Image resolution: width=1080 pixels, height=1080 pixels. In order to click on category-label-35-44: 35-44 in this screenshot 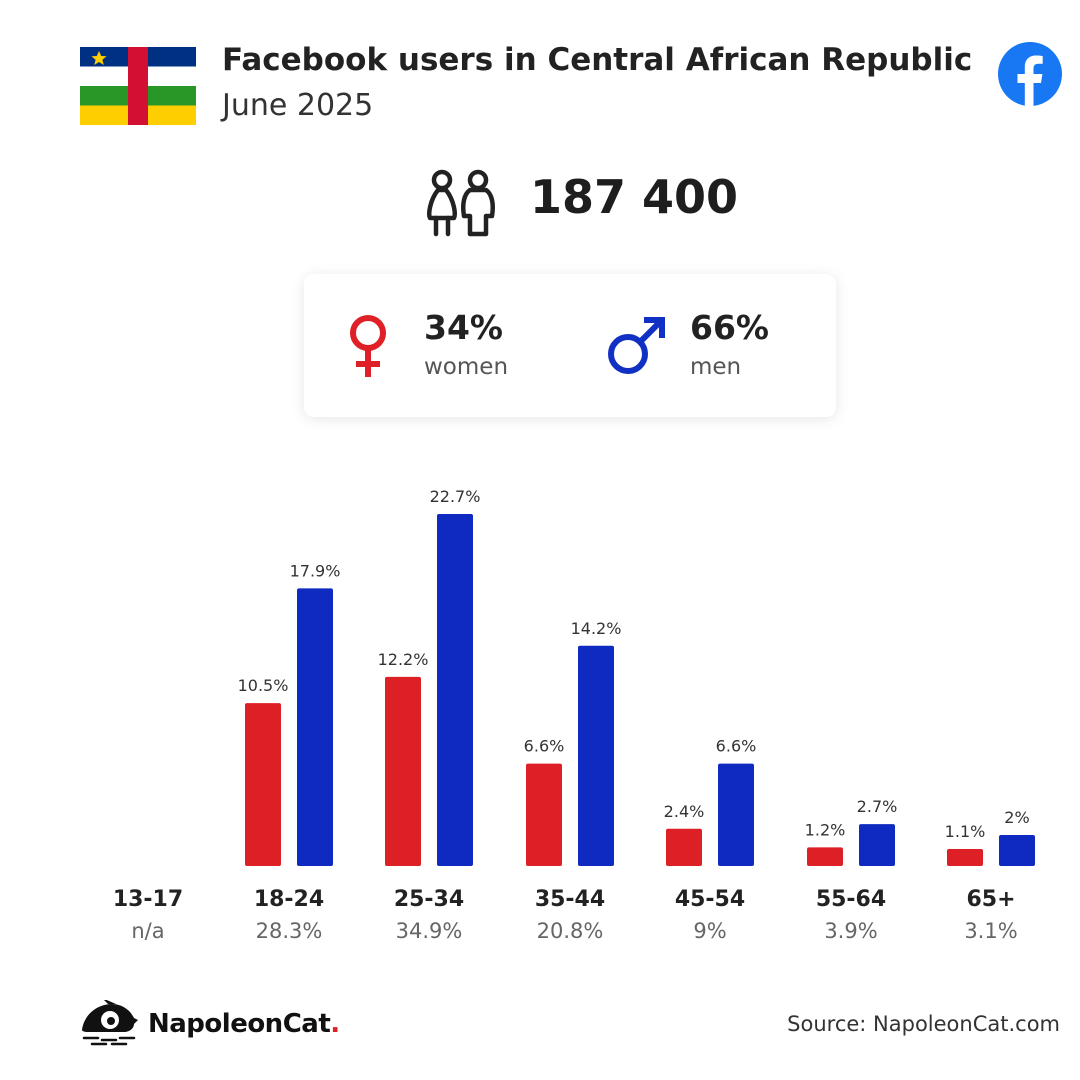, I will do `click(570, 899)`.